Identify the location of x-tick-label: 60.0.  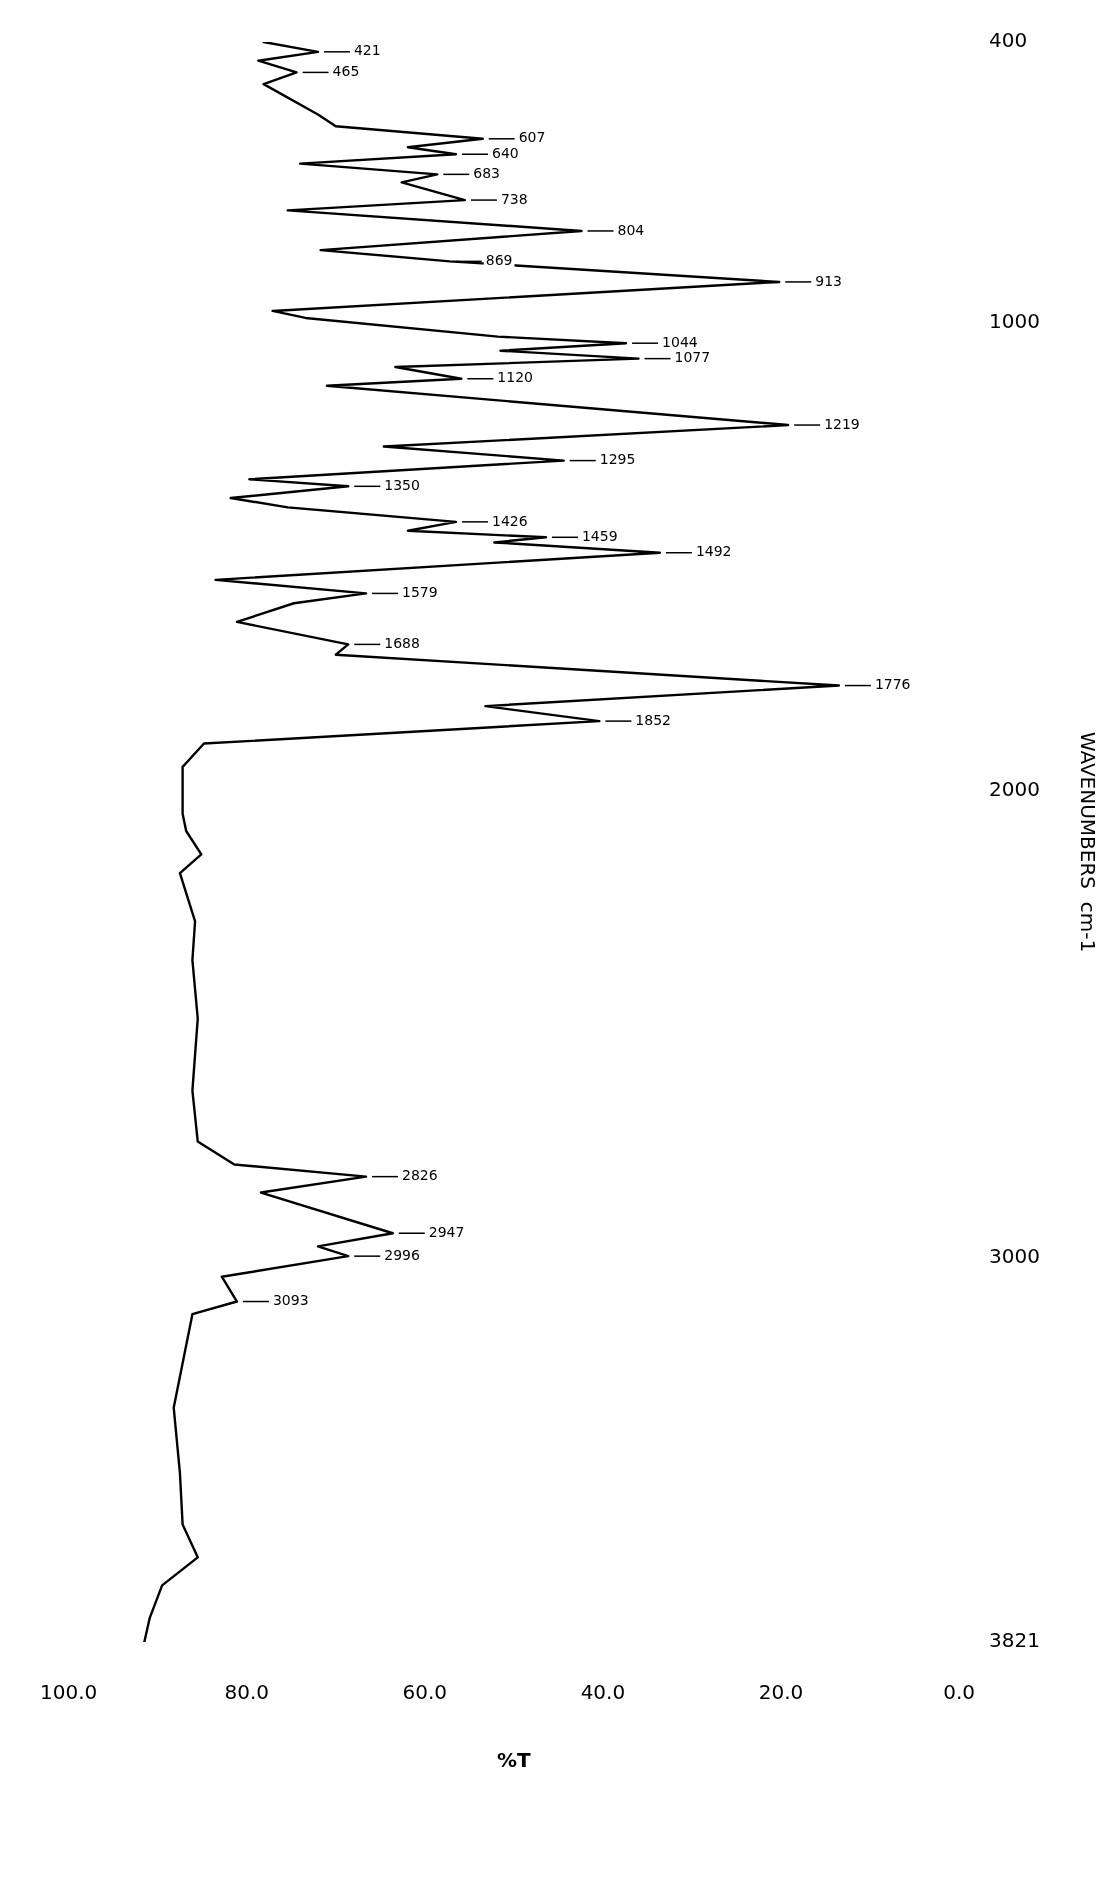
(425, 1692).